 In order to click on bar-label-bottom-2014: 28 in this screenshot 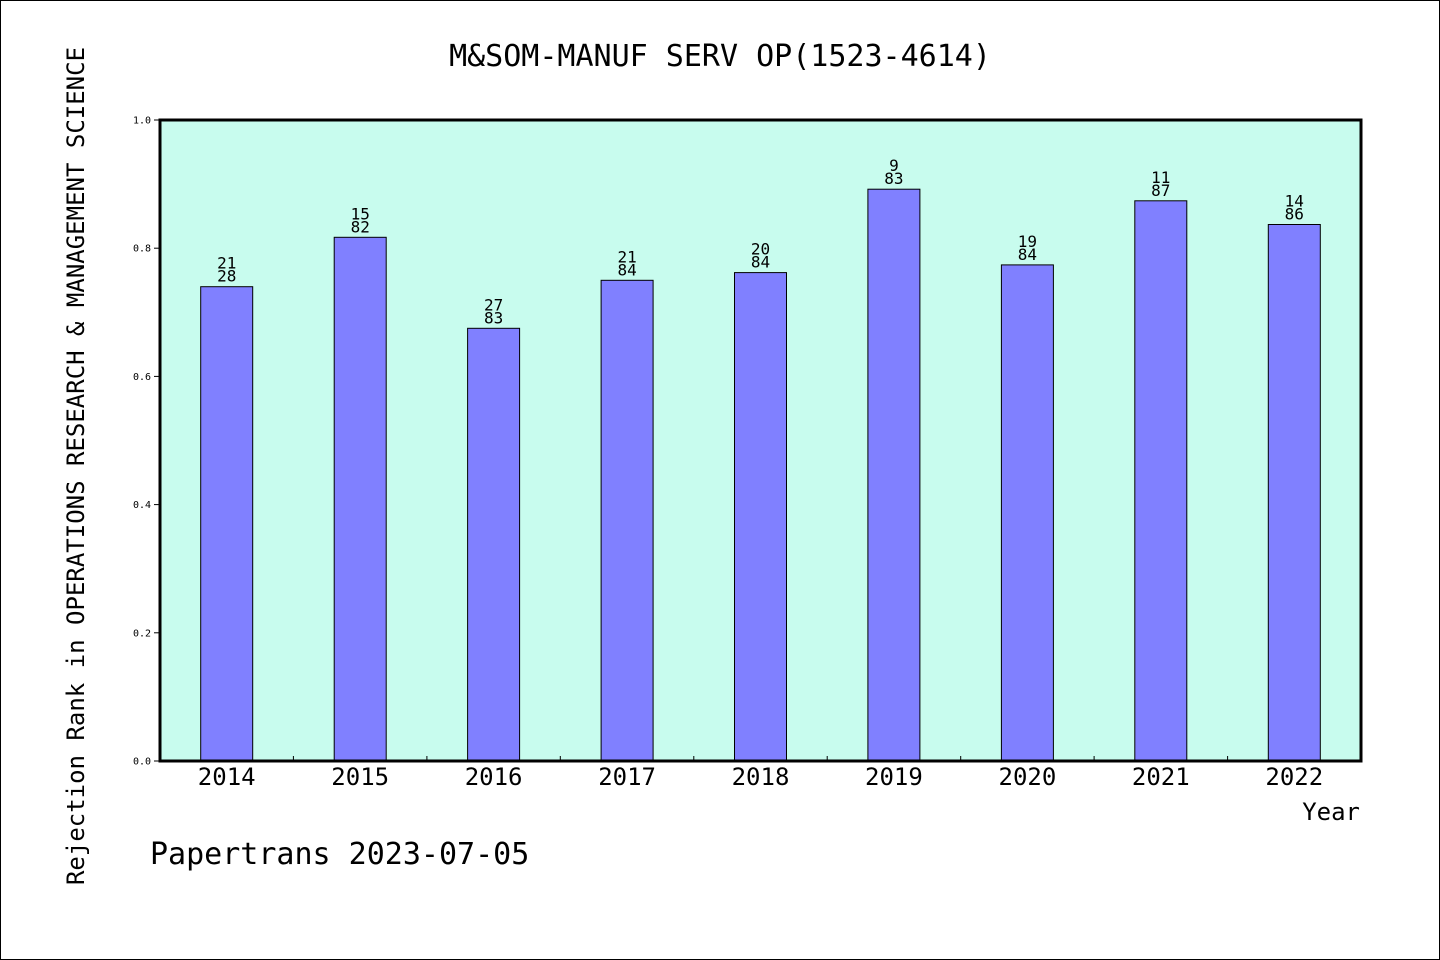, I will do `click(226, 276)`.